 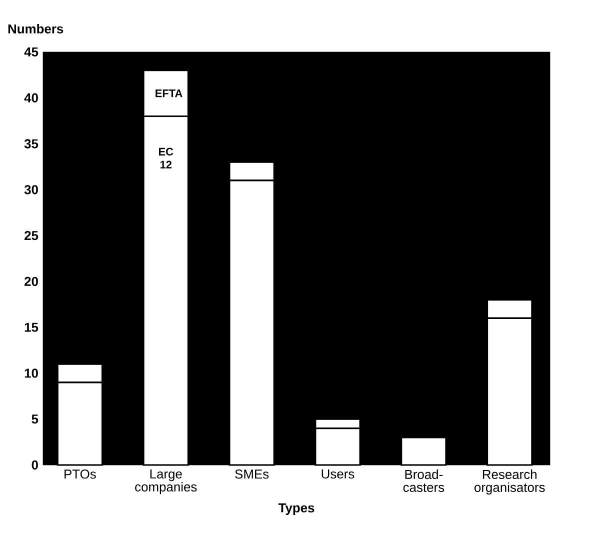 What do you see at coordinates (31, 143) in the screenshot?
I see `y-tick-label: 35` at bounding box center [31, 143].